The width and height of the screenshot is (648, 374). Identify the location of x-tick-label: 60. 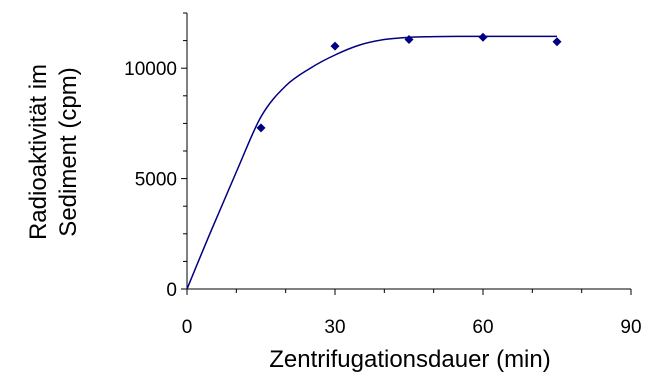
(482, 327).